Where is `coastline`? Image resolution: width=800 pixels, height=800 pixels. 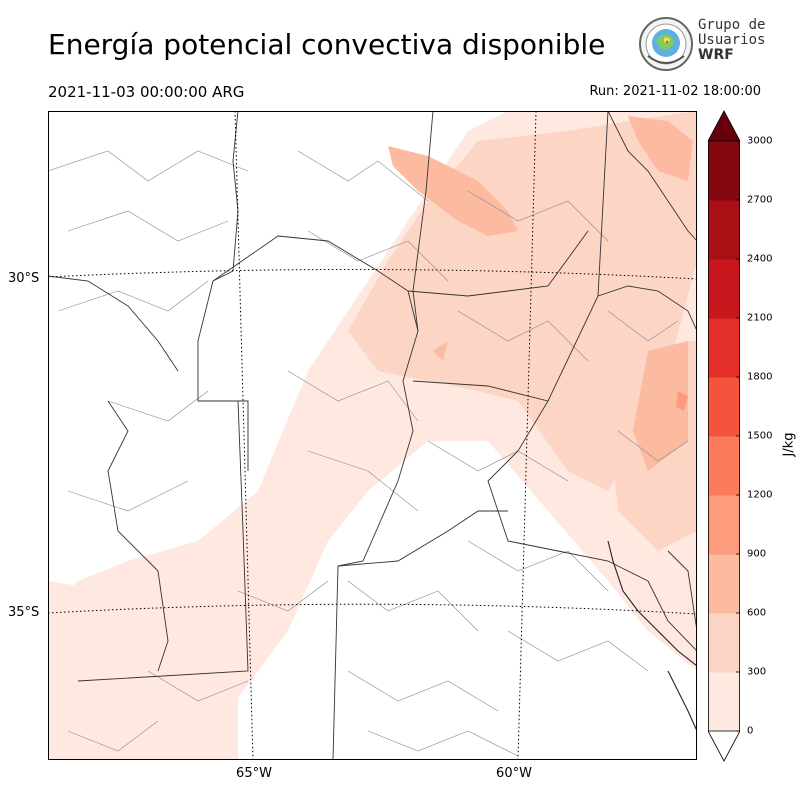
coastline is located at coordinates (652, 636).